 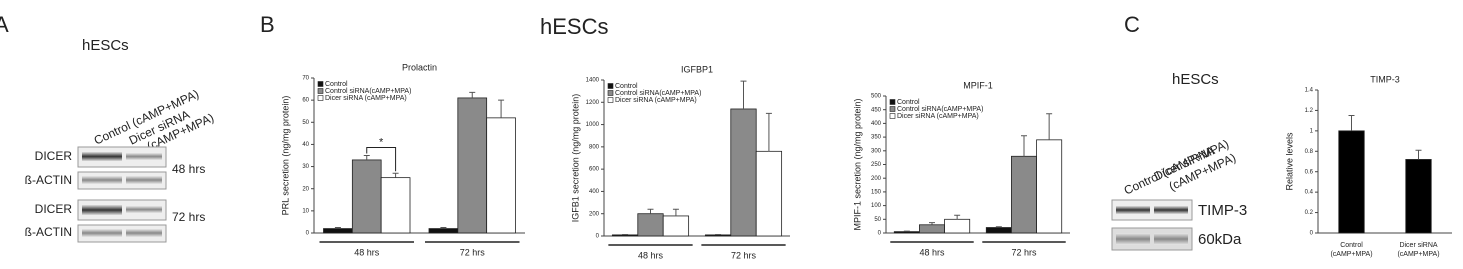 I want to click on y-tick-label: 1.4, so click(x=1309, y=91).